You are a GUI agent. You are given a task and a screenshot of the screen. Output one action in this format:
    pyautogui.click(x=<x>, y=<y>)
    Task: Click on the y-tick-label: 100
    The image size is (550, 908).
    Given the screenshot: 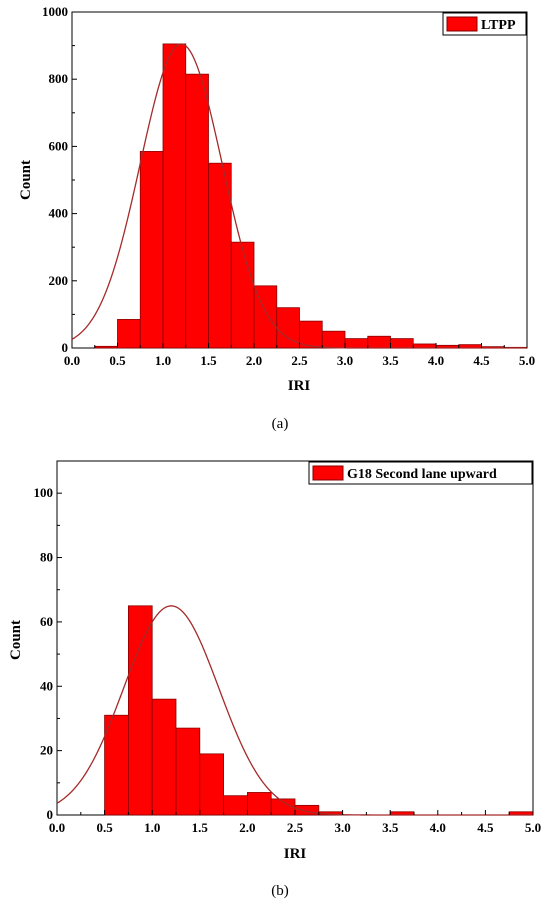 What is the action you would take?
    pyautogui.click(x=44, y=492)
    